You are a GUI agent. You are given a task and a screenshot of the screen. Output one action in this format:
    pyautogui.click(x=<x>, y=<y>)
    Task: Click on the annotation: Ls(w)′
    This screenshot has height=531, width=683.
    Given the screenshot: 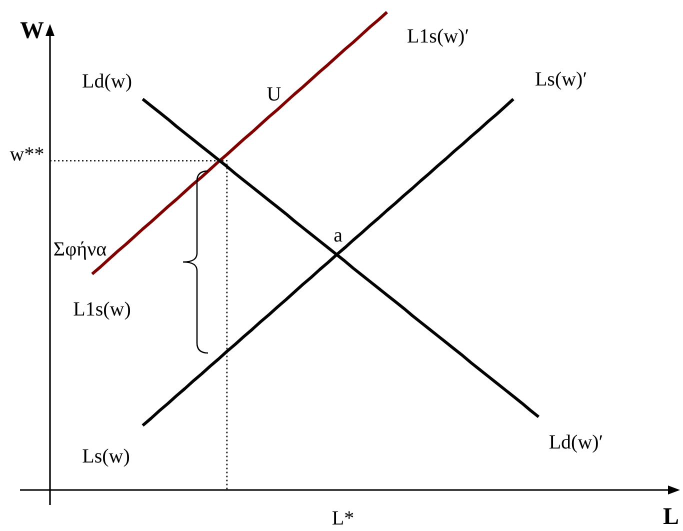 What is the action you would take?
    pyautogui.click(x=561, y=79)
    